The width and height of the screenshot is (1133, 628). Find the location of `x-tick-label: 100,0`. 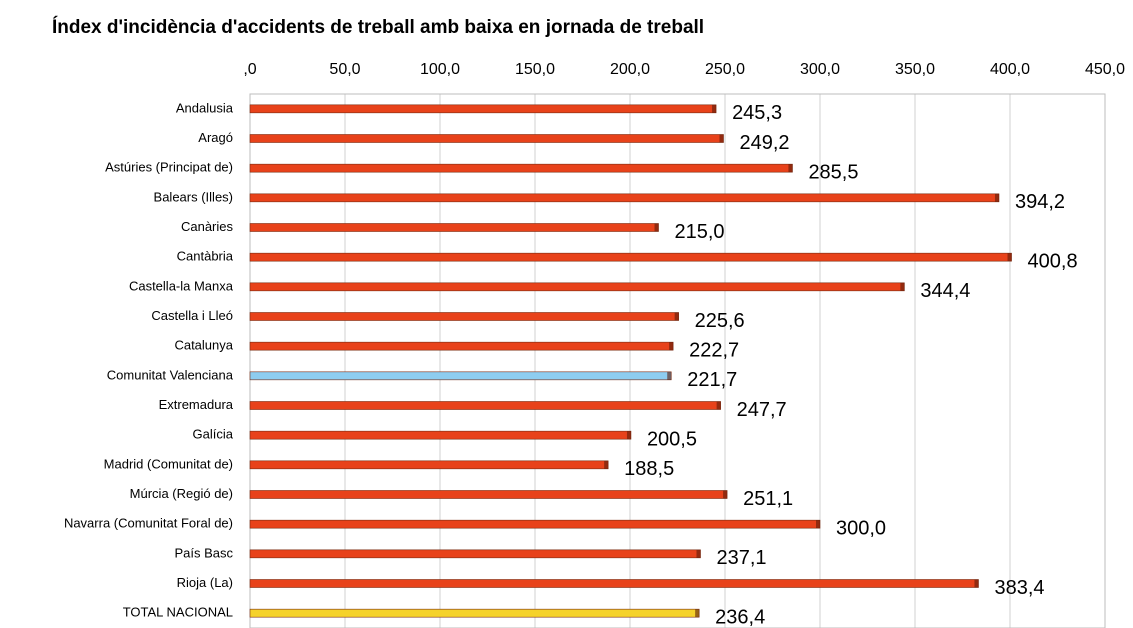

x-tick-label: 100,0 is located at coordinates (440, 69).